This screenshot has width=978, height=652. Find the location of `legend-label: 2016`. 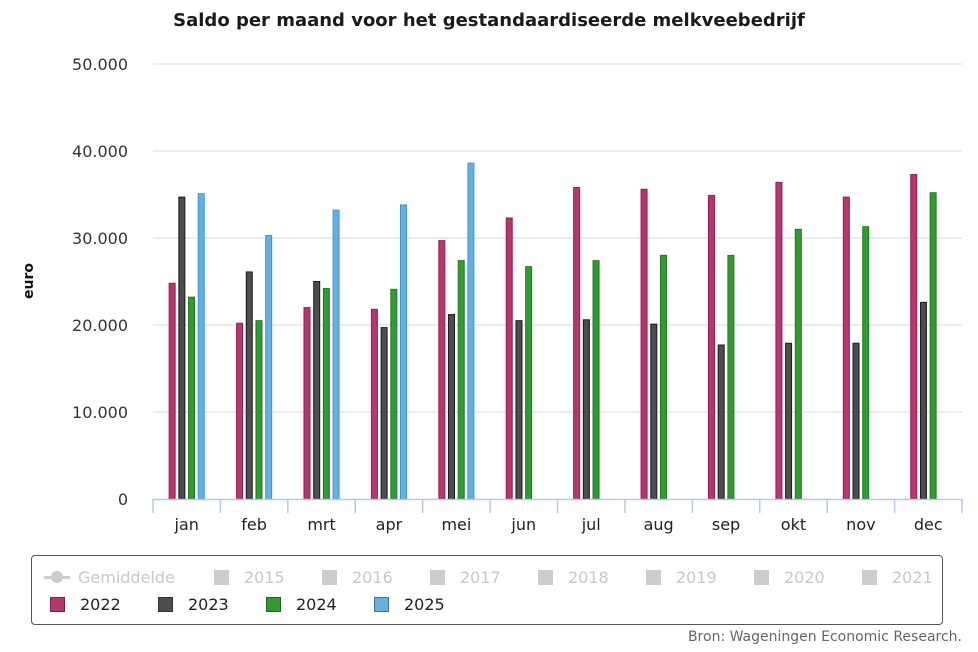

legend-label: 2016 is located at coordinates (372, 577).